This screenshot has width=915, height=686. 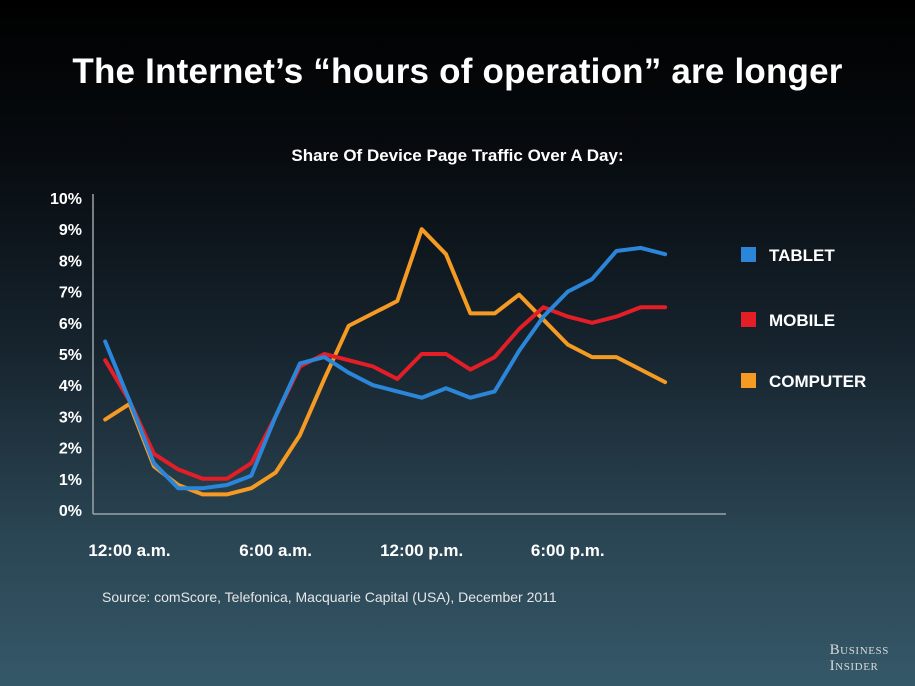 What do you see at coordinates (748, 380) in the screenshot?
I see `legend-swatch-computer` at bounding box center [748, 380].